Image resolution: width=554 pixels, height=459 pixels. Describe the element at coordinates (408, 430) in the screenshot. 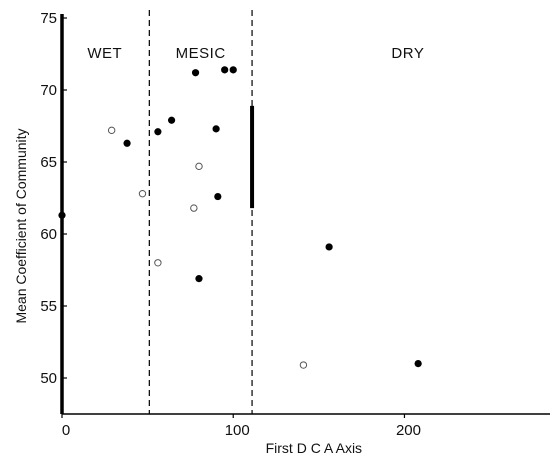

I see `x-tick-label: 200` at that location.